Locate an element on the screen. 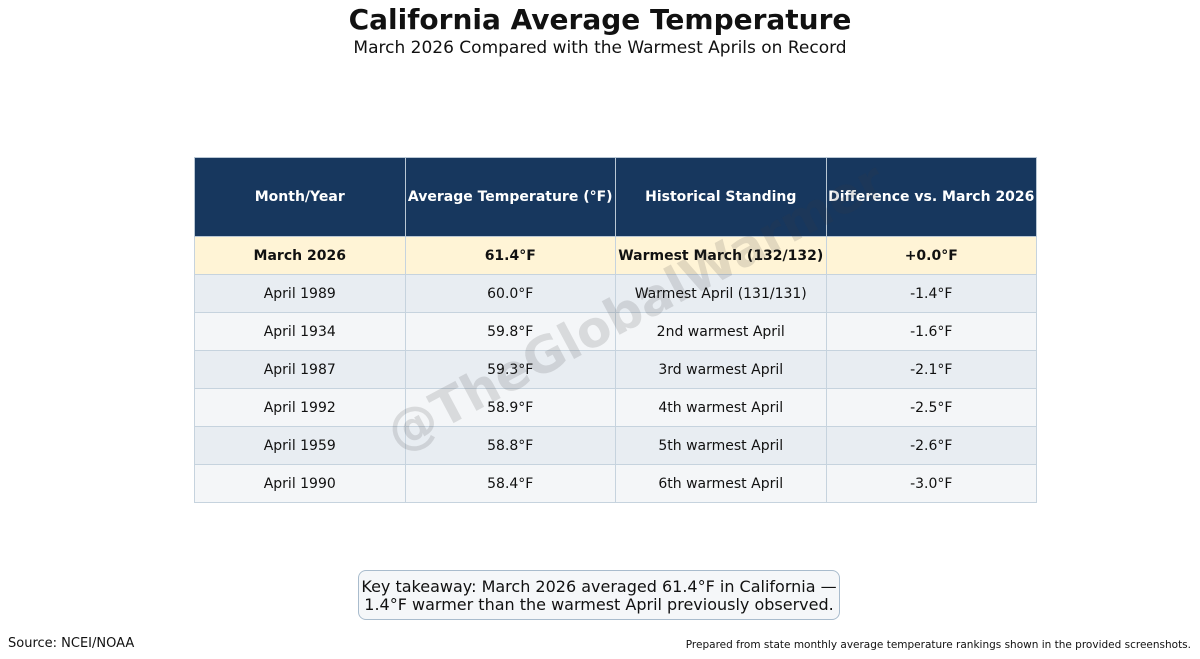 This screenshot has height=659, width=1200. table-cell: April 1989 is located at coordinates (300, 293).